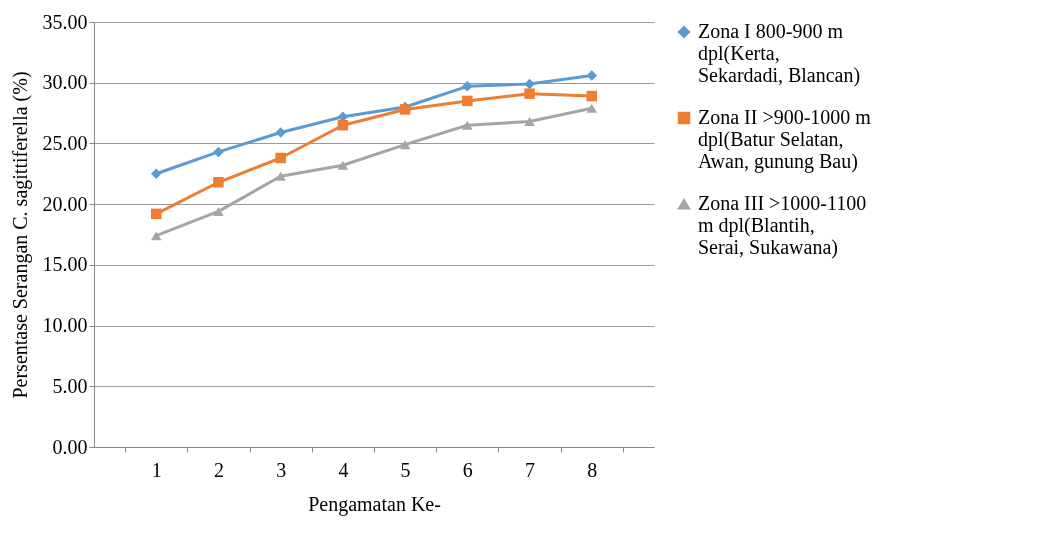  Describe the element at coordinates (70, 385) in the screenshot. I see `y-tick-label: 5.00` at that location.